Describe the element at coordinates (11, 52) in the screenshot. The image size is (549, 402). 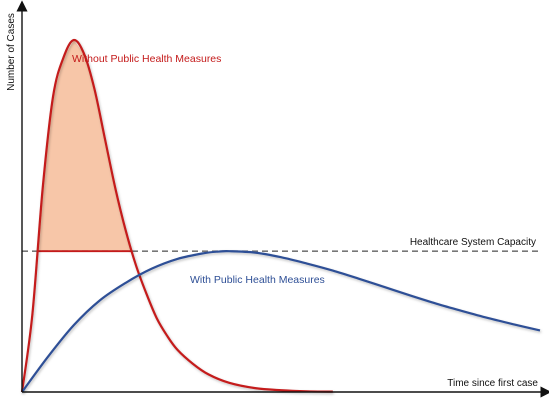
I see `y-axis-label: Number of Cases` at that location.